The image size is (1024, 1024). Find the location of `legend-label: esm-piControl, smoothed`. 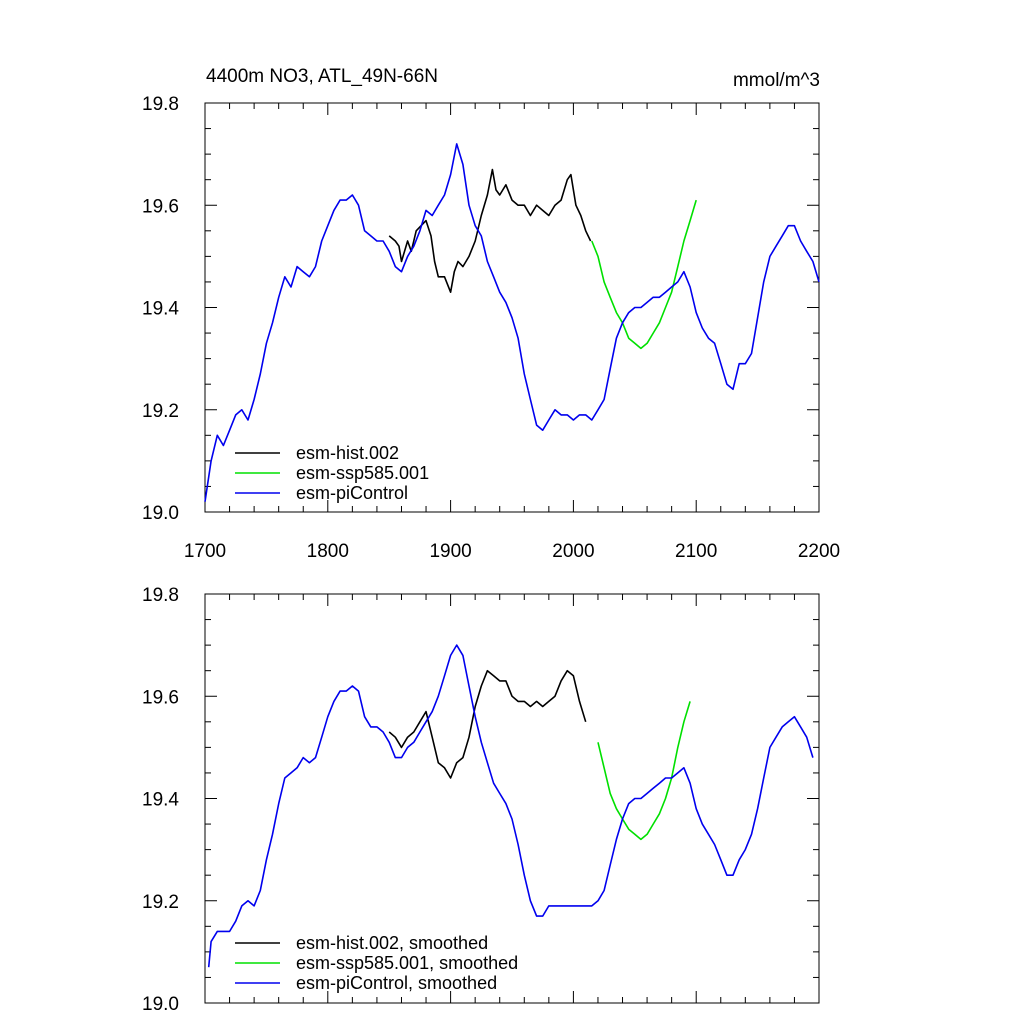

legend-label: esm-piControl, smoothed is located at coordinates (396, 983).